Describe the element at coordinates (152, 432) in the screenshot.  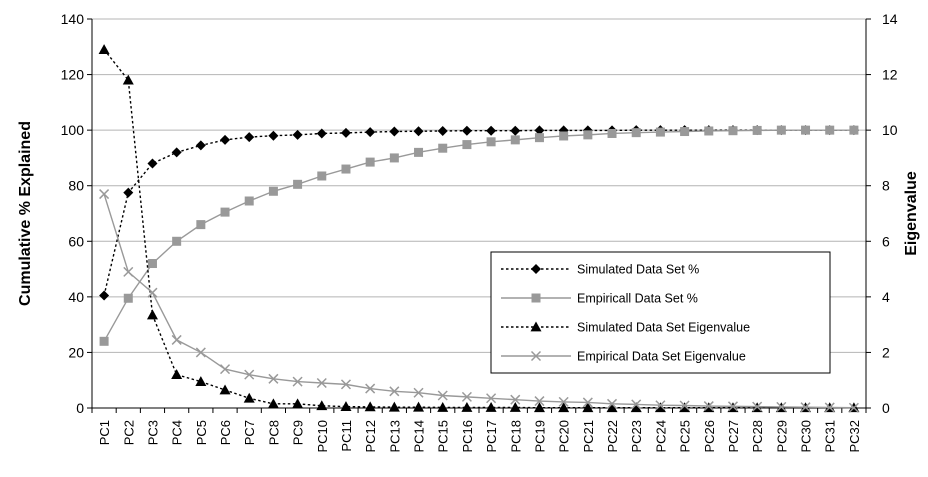
I see `x-tick-label: PC3` at that location.